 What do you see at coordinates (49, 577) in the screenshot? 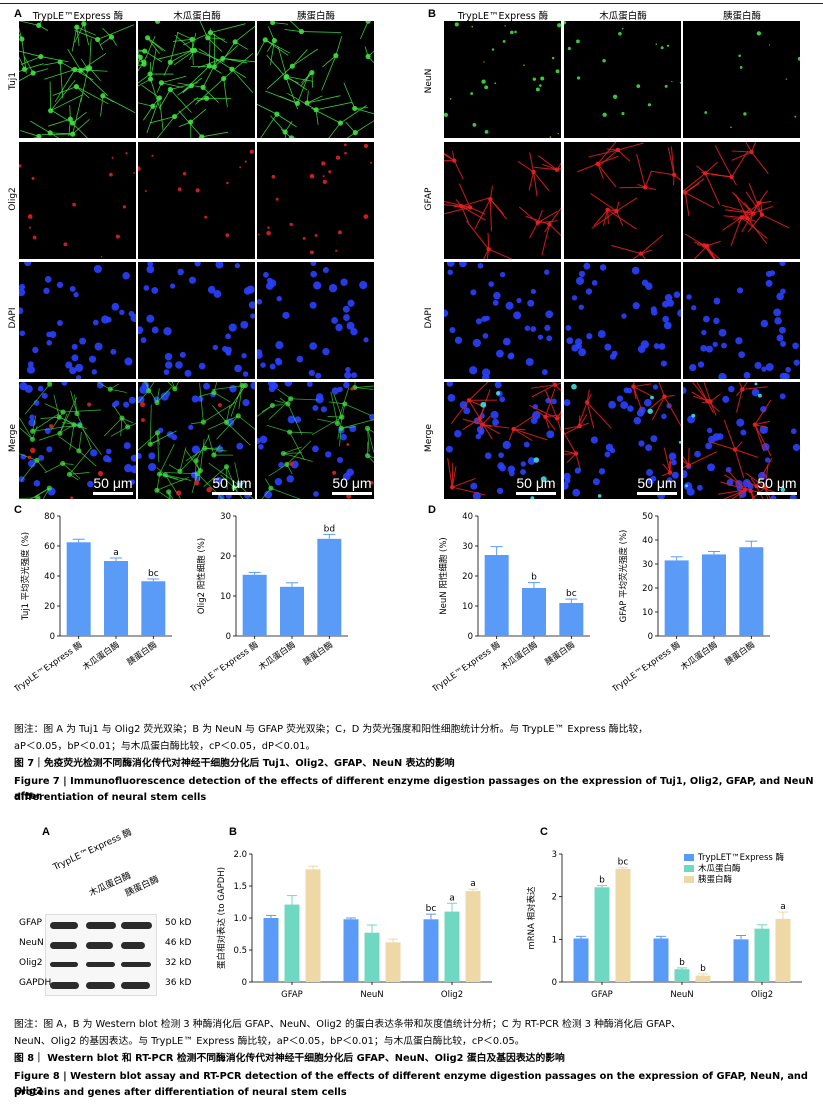
I see `y-tick-label: 40` at bounding box center [49, 577].